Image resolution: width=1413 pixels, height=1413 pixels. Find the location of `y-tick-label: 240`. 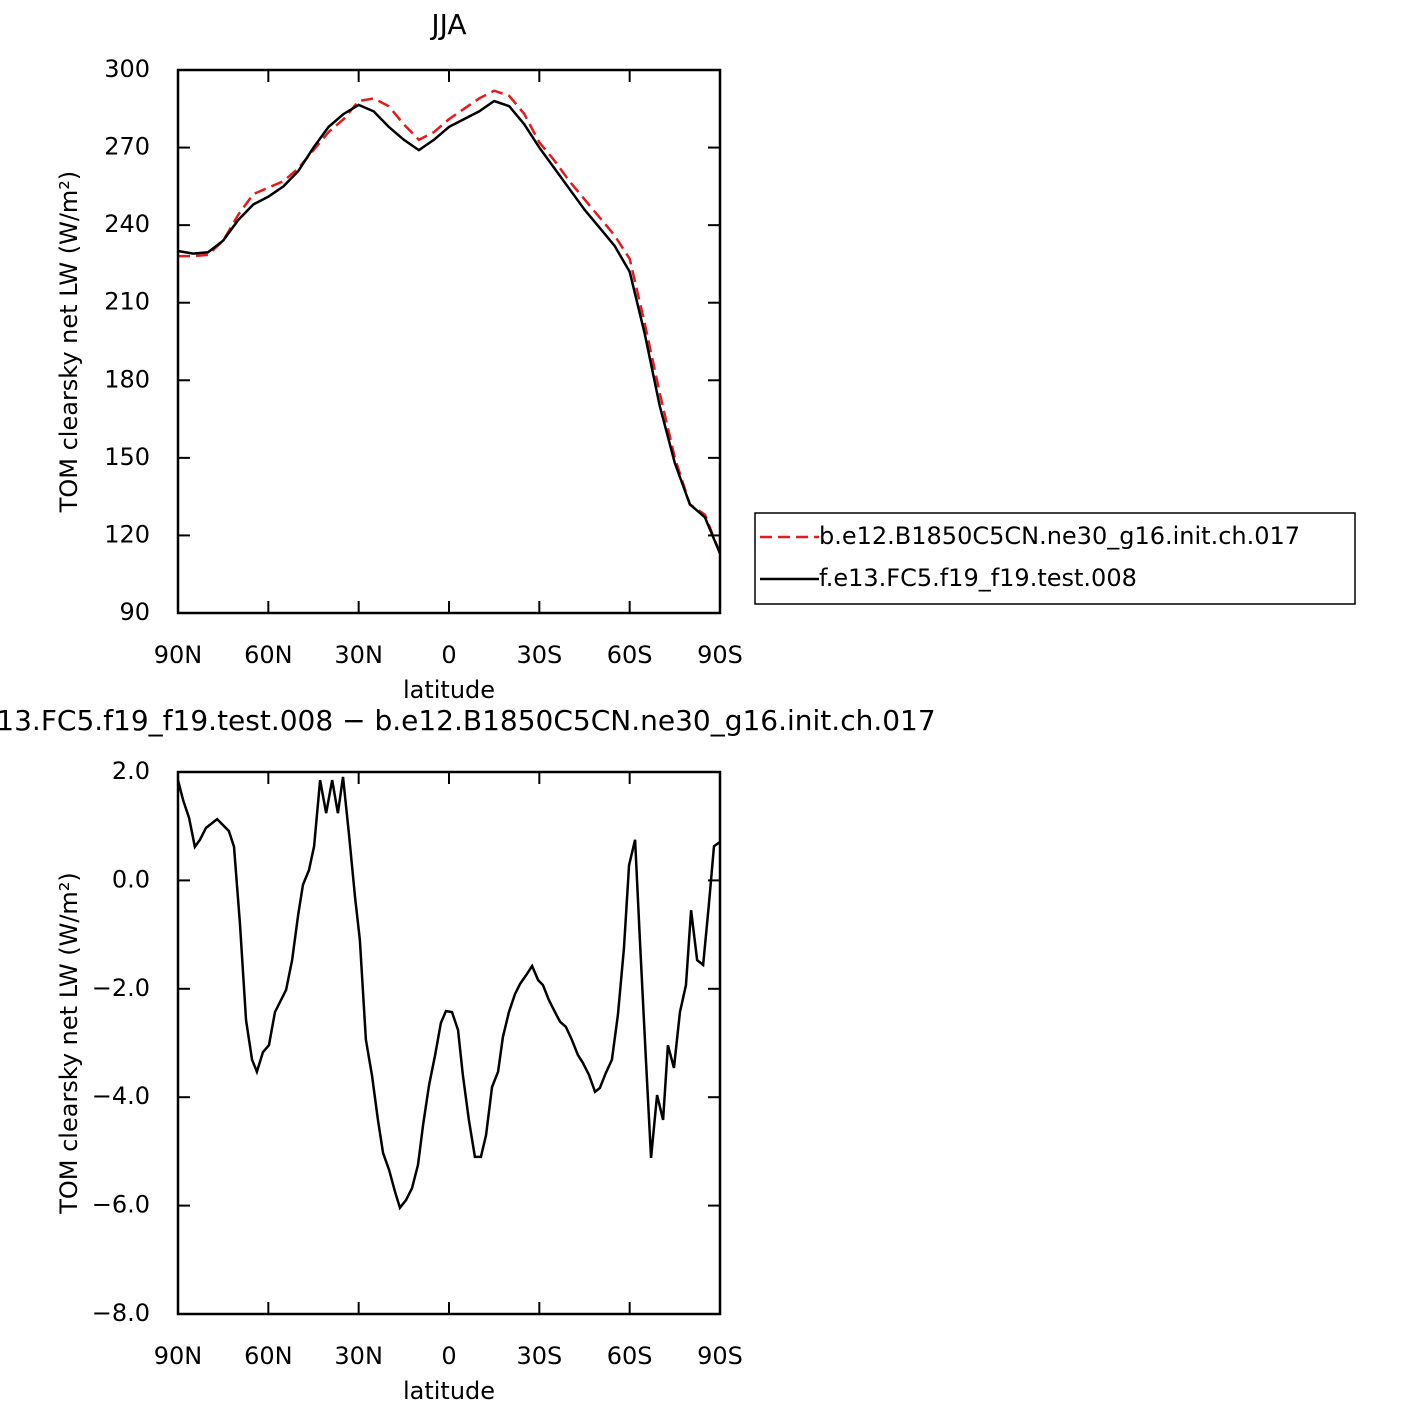

y-tick-label: 240 is located at coordinates (127, 224).